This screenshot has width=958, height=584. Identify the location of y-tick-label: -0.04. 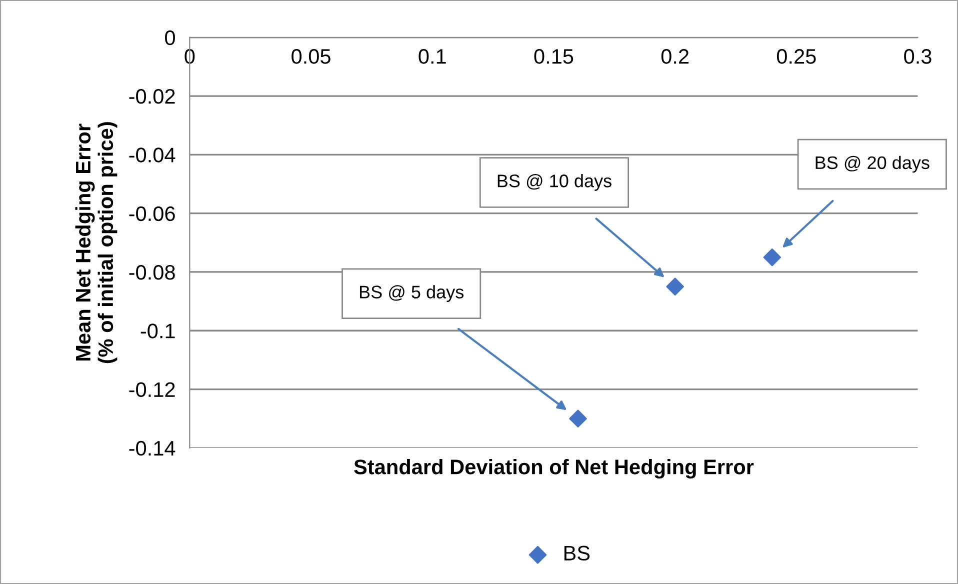
(152, 155).